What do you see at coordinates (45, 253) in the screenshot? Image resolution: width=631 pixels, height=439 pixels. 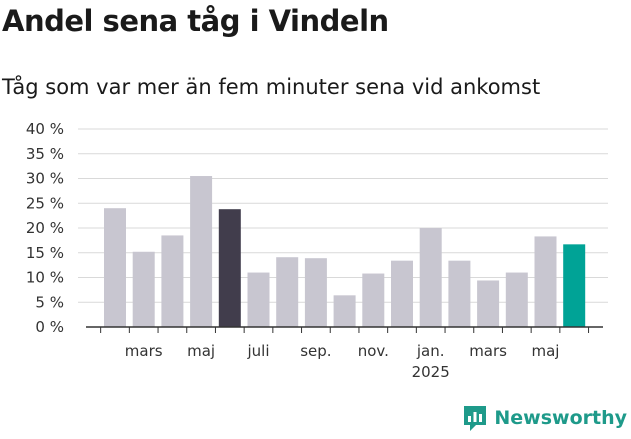 I see `y-tick-label: 15 %` at bounding box center [45, 253].